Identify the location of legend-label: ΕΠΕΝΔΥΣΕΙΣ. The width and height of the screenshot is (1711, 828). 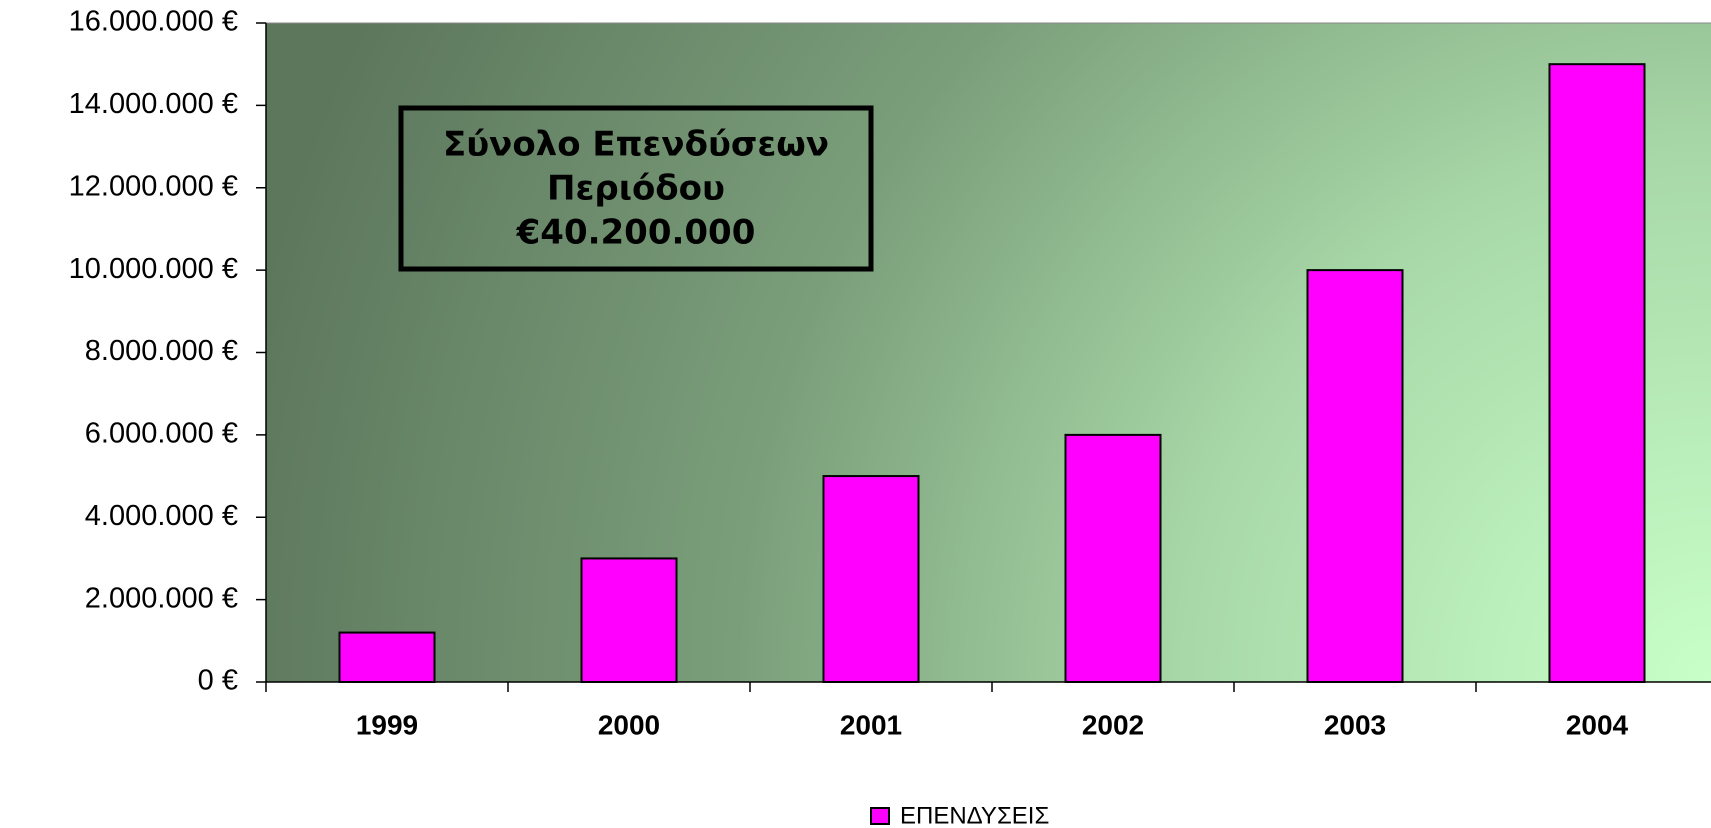
(974, 815).